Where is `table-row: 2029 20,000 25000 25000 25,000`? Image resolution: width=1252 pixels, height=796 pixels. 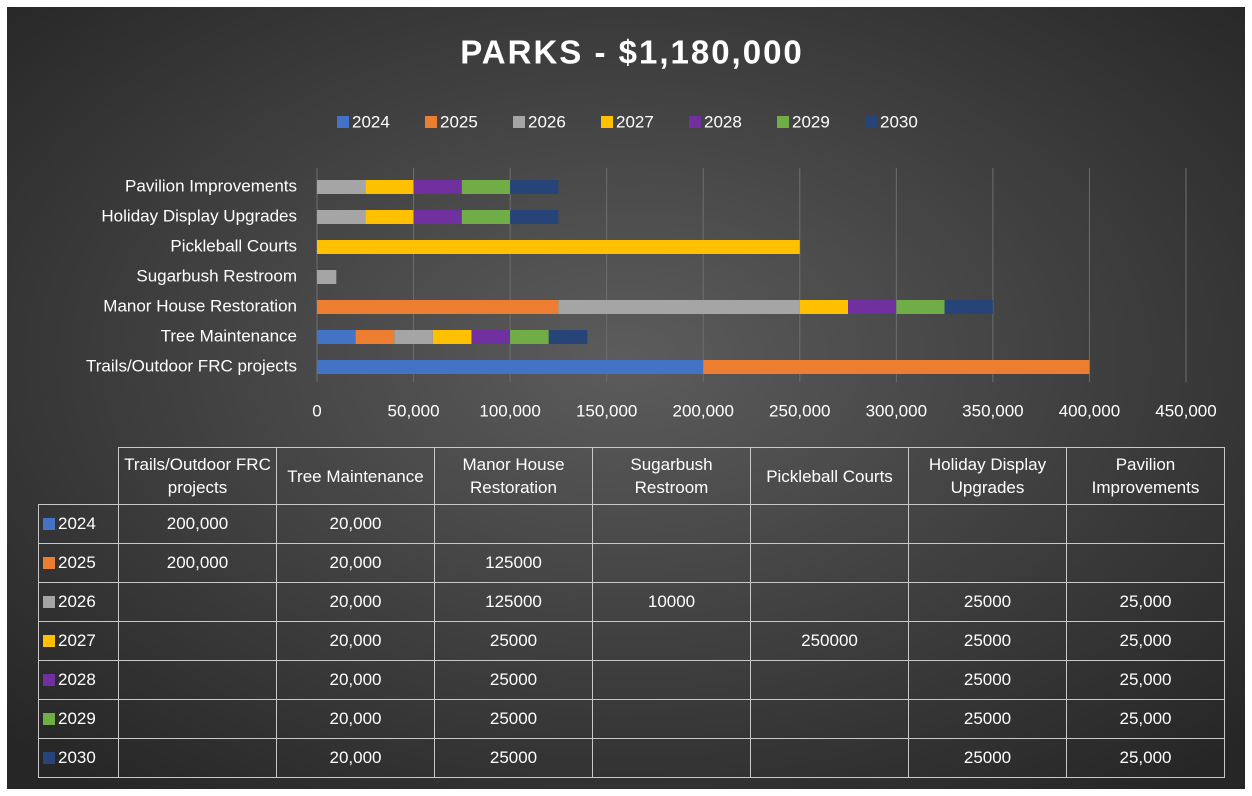
table-row: 2029 20,000 25000 25000 25,000 is located at coordinates (631, 719).